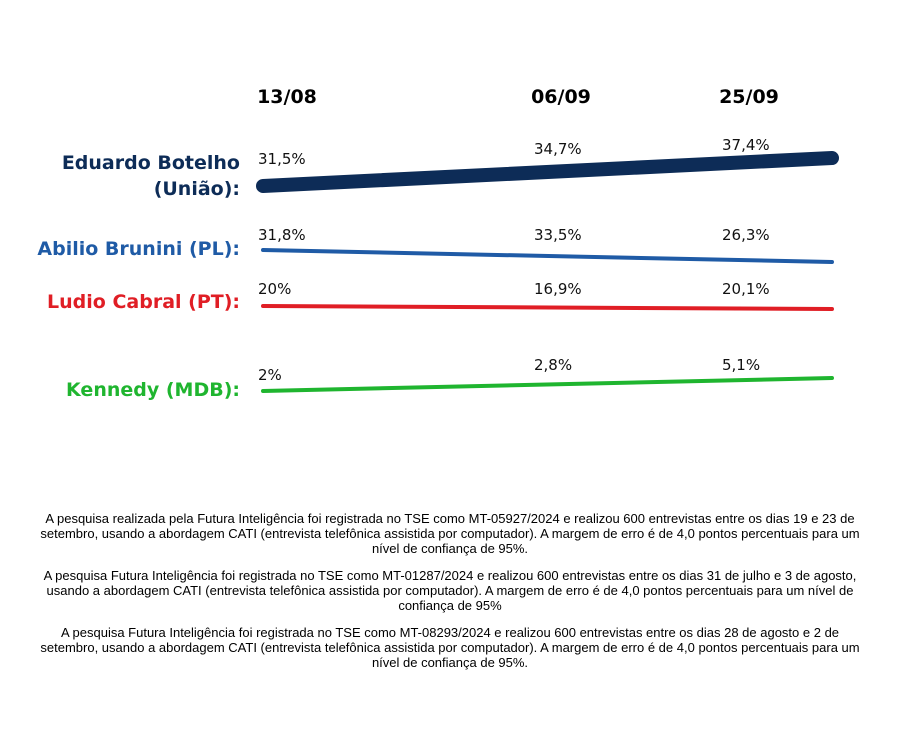 This screenshot has height=730, width=919. I want to click on data-label: 5,1%, so click(741, 365).